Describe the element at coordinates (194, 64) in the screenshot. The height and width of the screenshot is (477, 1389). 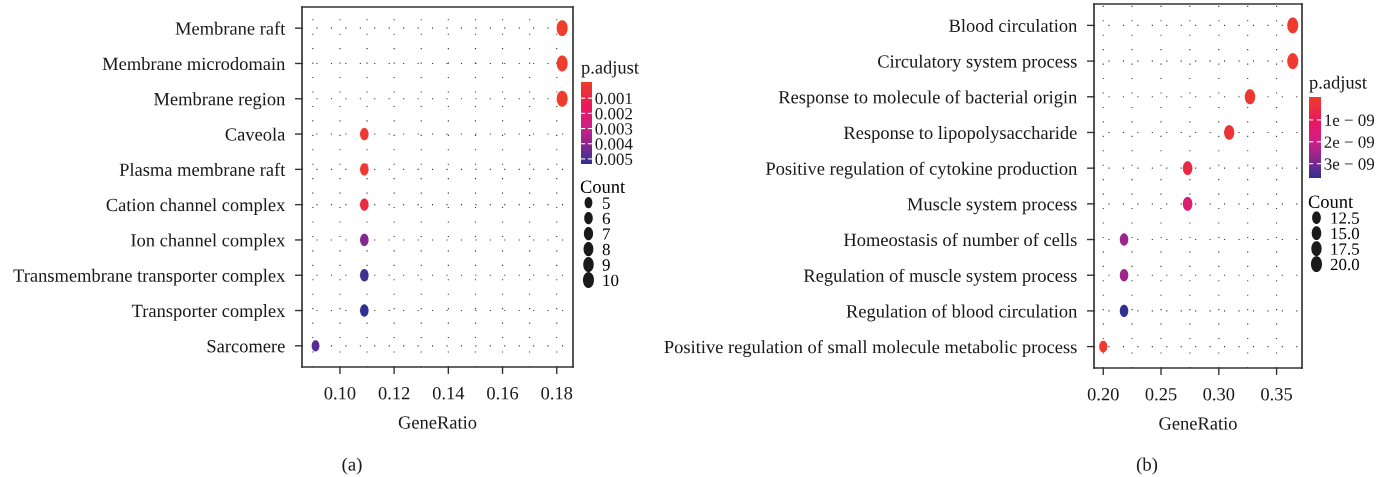
I see `y-tick-label: Membrane microdomain` at that location.